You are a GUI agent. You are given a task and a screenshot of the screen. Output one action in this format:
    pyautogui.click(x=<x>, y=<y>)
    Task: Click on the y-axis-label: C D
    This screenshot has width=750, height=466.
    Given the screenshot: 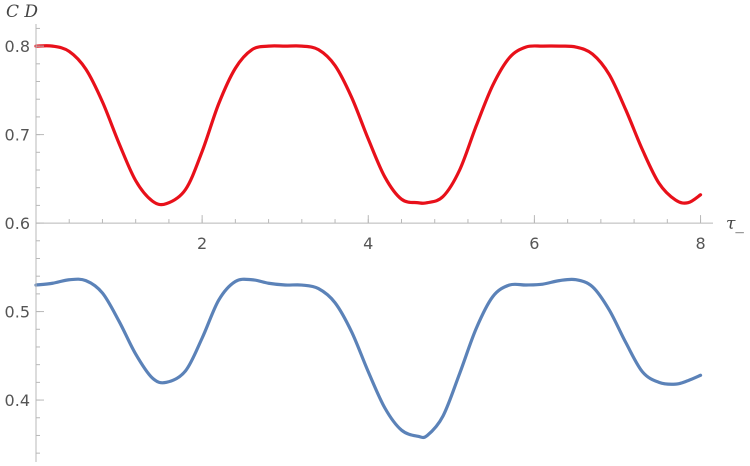 What is the action you would take?
    pyautogui.click(x=22, y=12)
    